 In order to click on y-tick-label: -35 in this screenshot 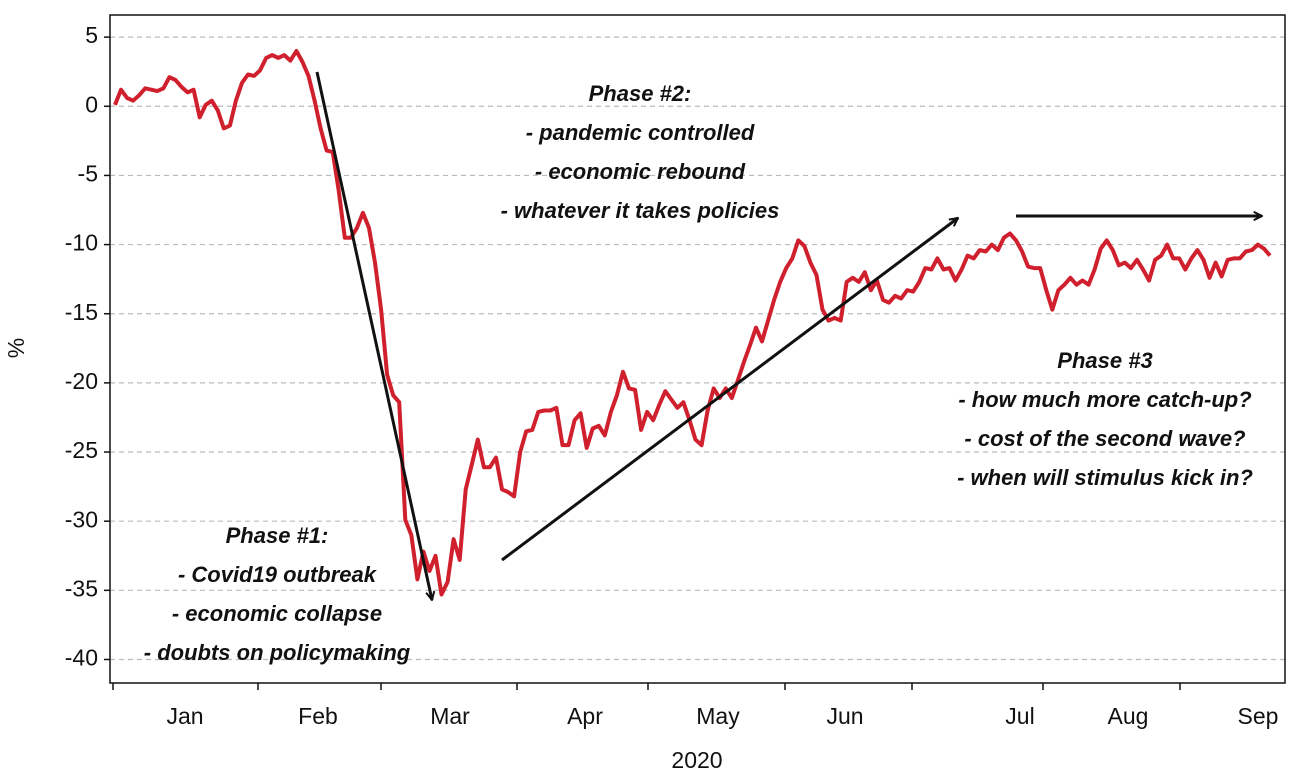, I will do `click(81, 588)`.